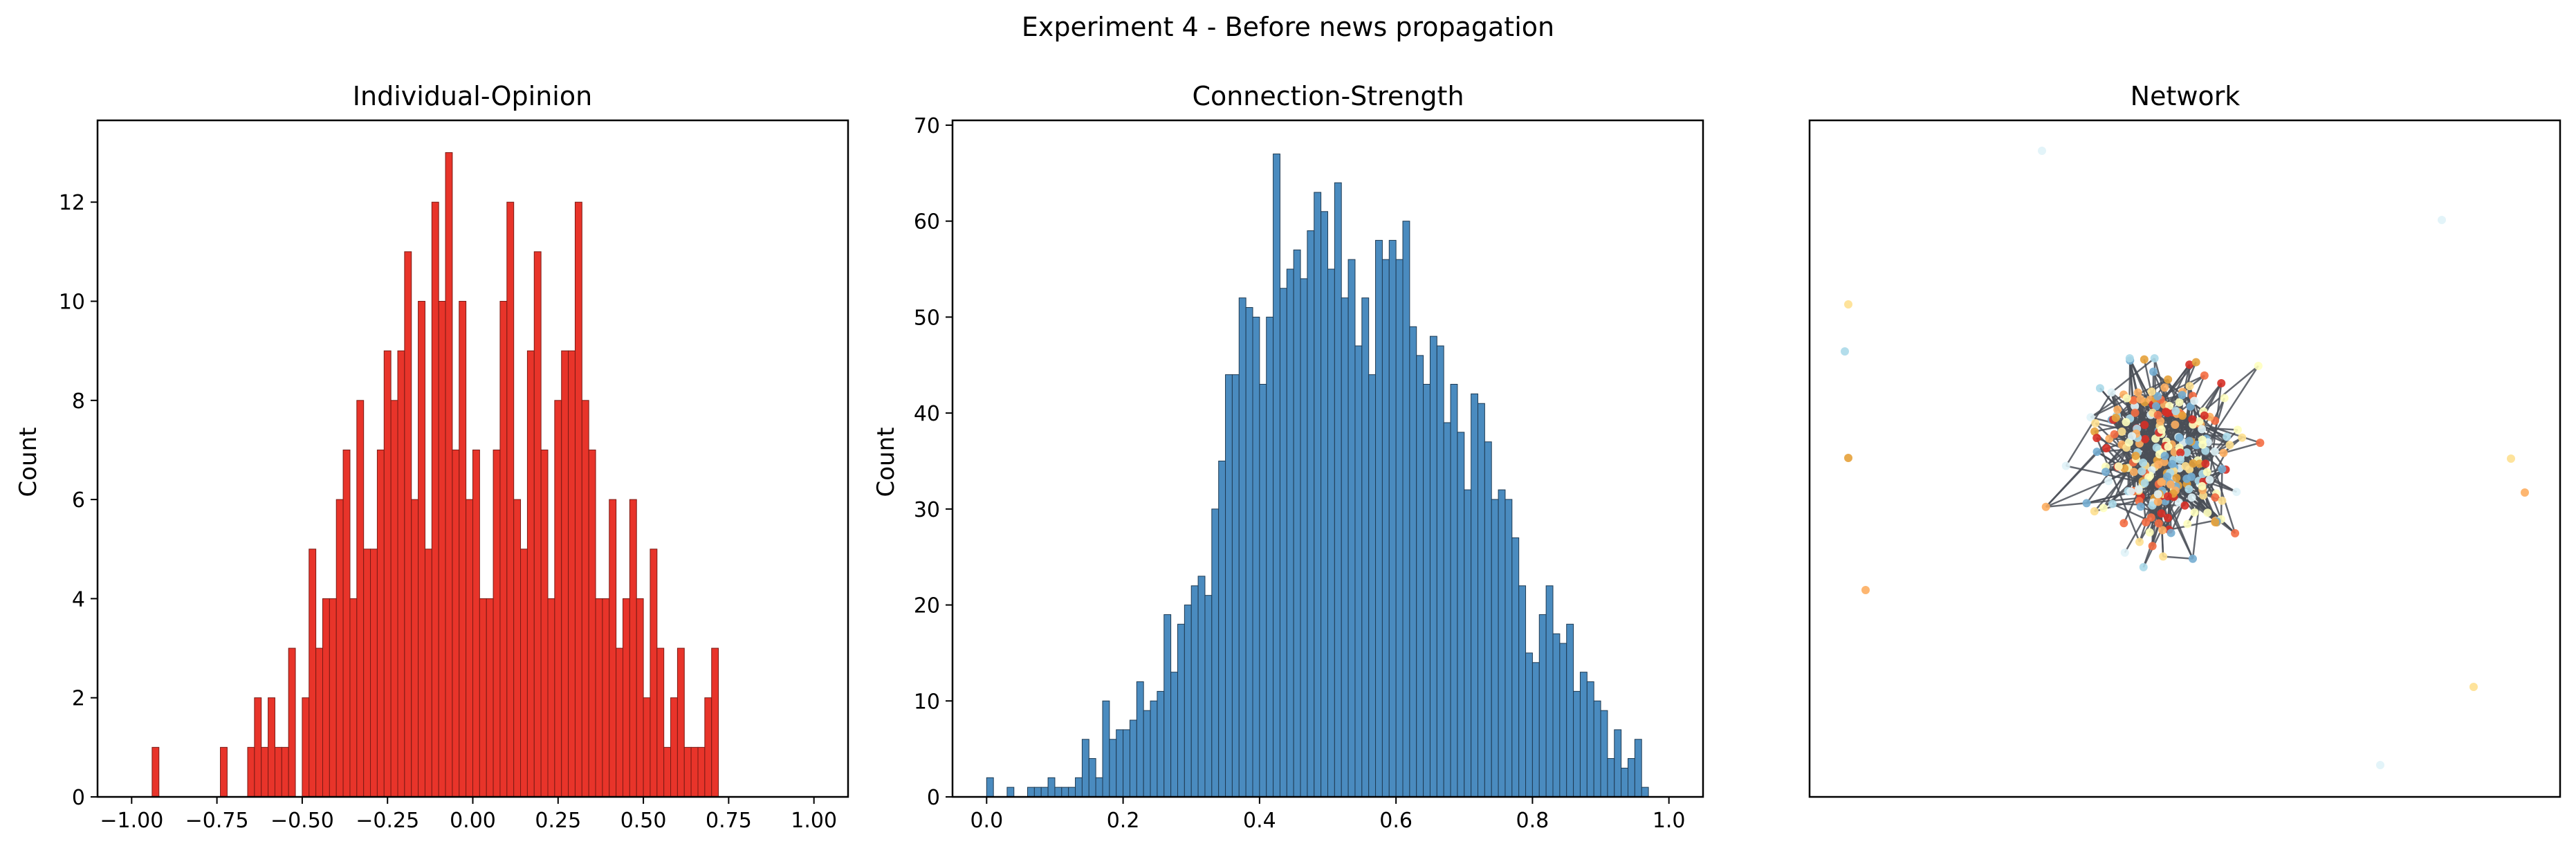 The height and width of the screenshot is (855, 2576). Describe the element at coordinates (217, 821) in the screenshot. I see `opinion-x-tick-label: −0.75` at that location.